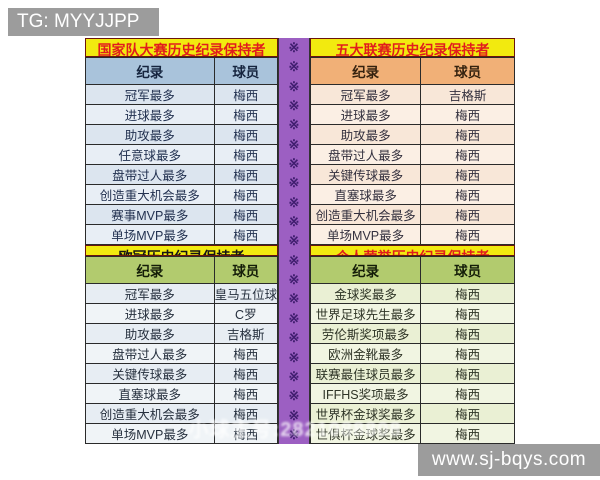 Image resolution: width=600 pixels, height=480 pixels. What do you see at coordinates (182, 94) in the screenshot?
I see `table-row: 冠军最多 梅西` at bounding box center [182, 94].